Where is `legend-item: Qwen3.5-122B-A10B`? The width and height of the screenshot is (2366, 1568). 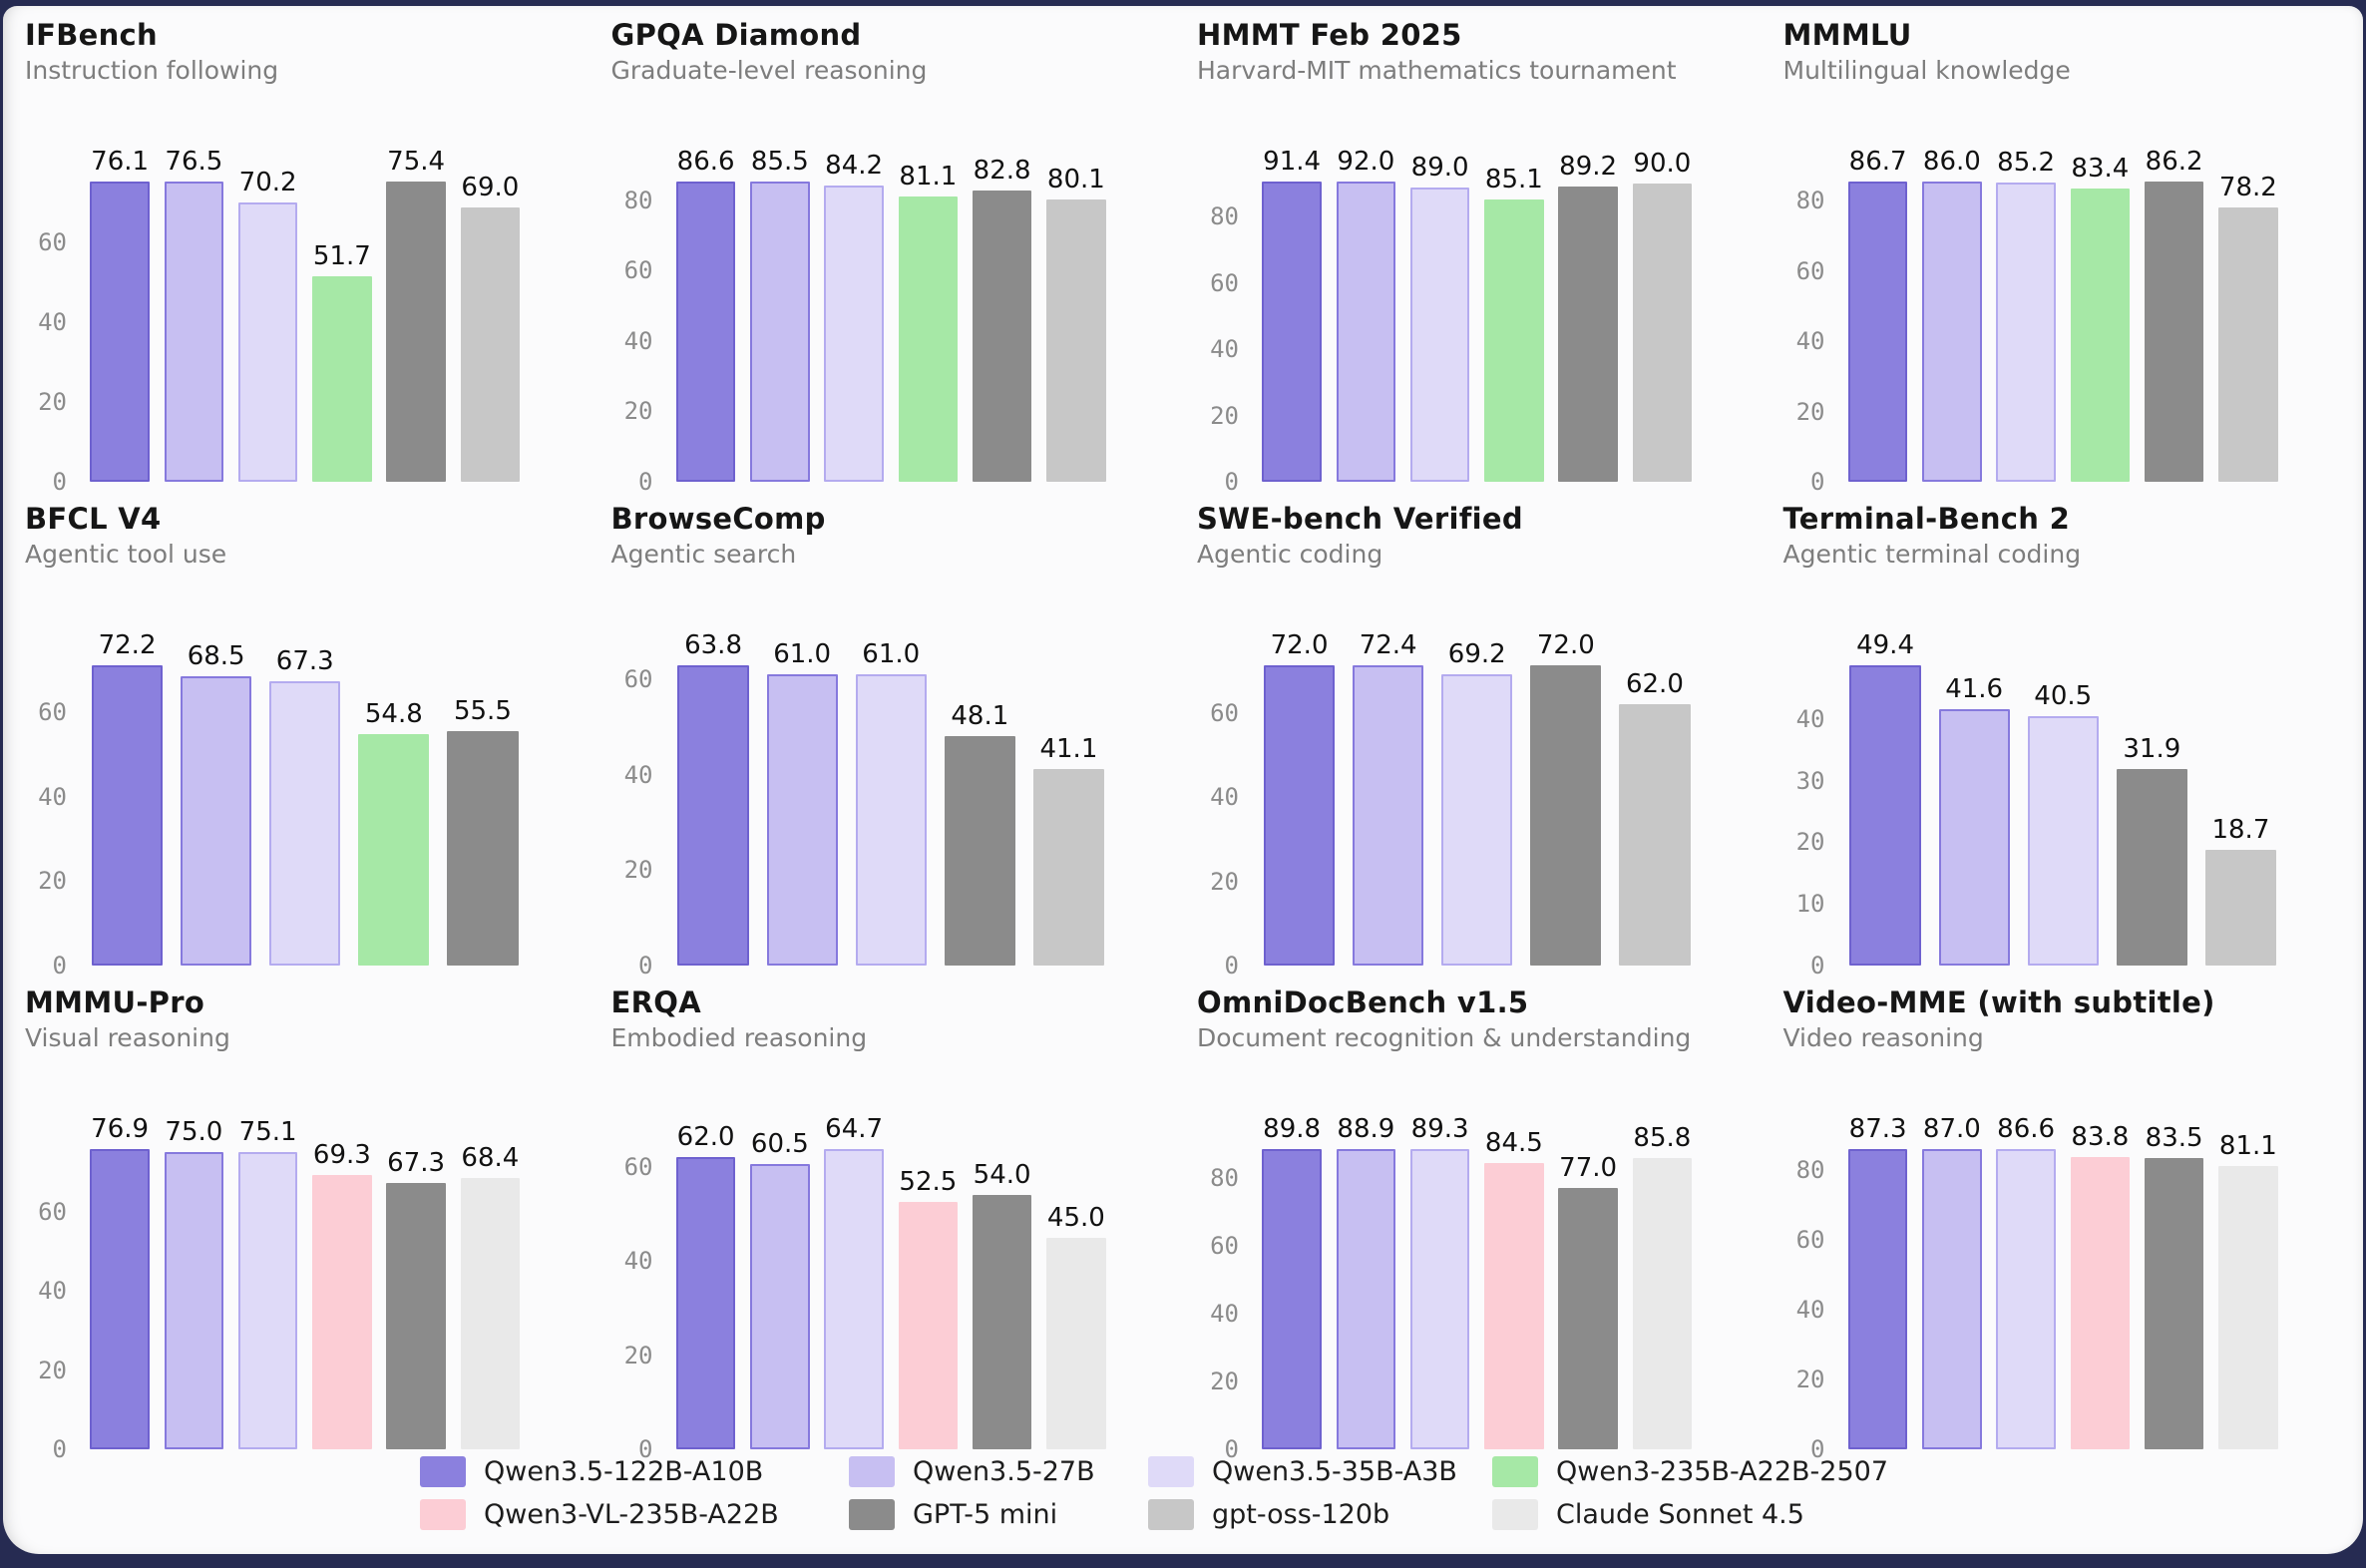
legend-item: Qwen3.5-122B-A10B is located at coordinates (635, 1471).